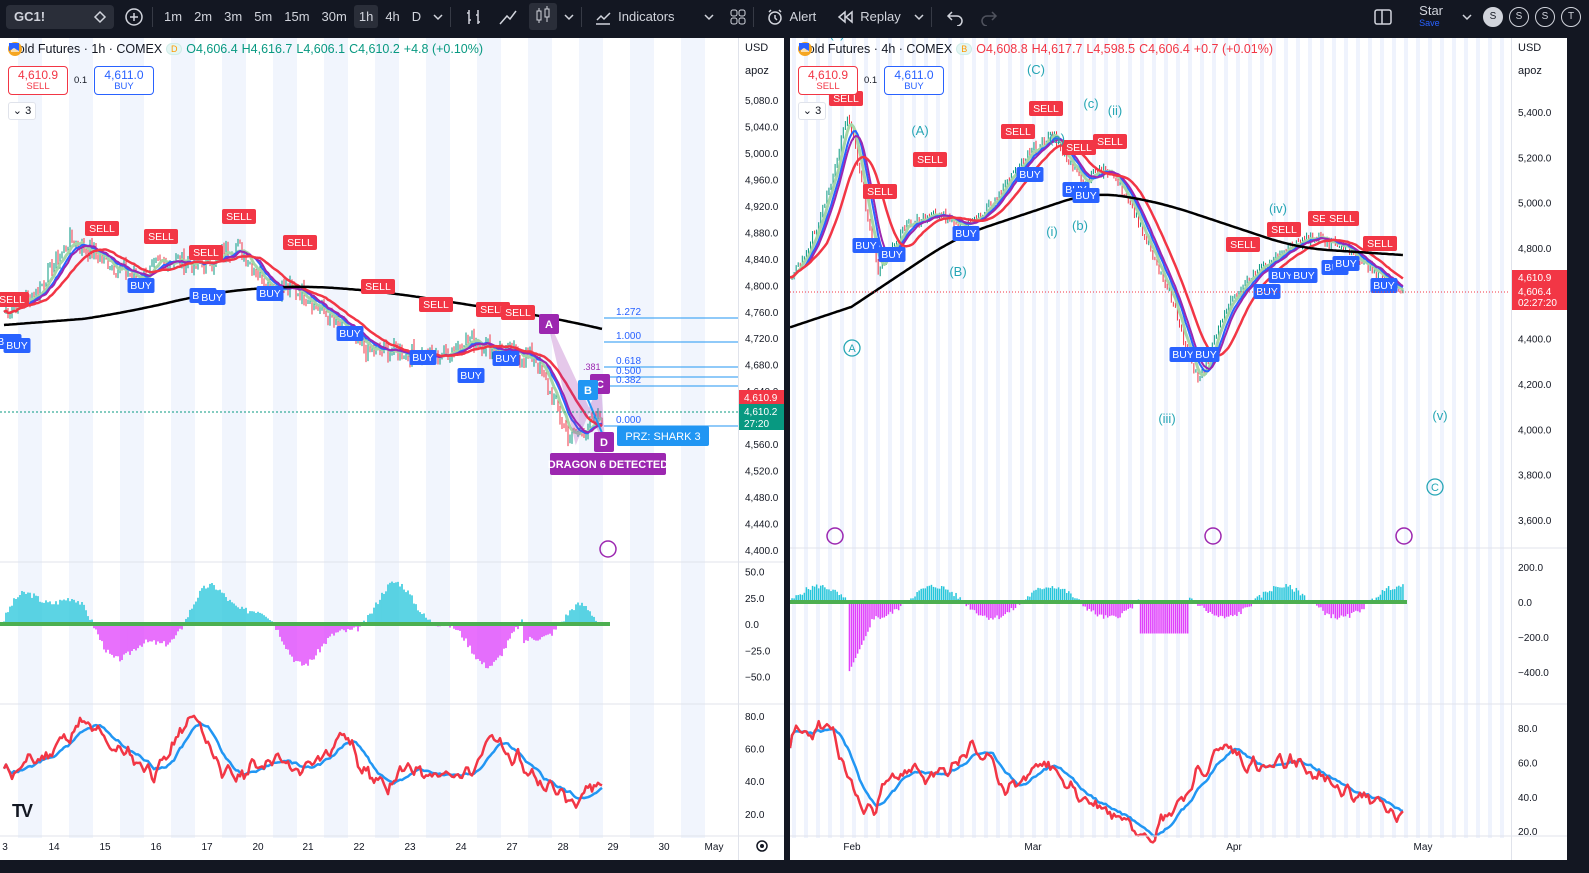  I want to click on price-label: 4,610.2, so click(761, 412).